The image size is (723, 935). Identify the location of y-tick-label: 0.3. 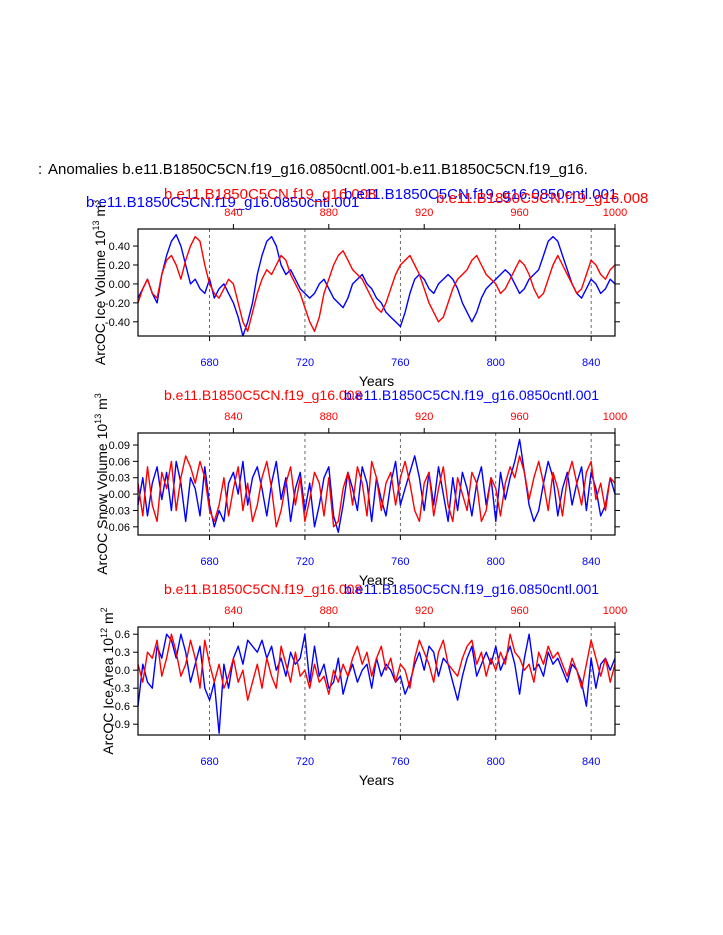
(122, 653).